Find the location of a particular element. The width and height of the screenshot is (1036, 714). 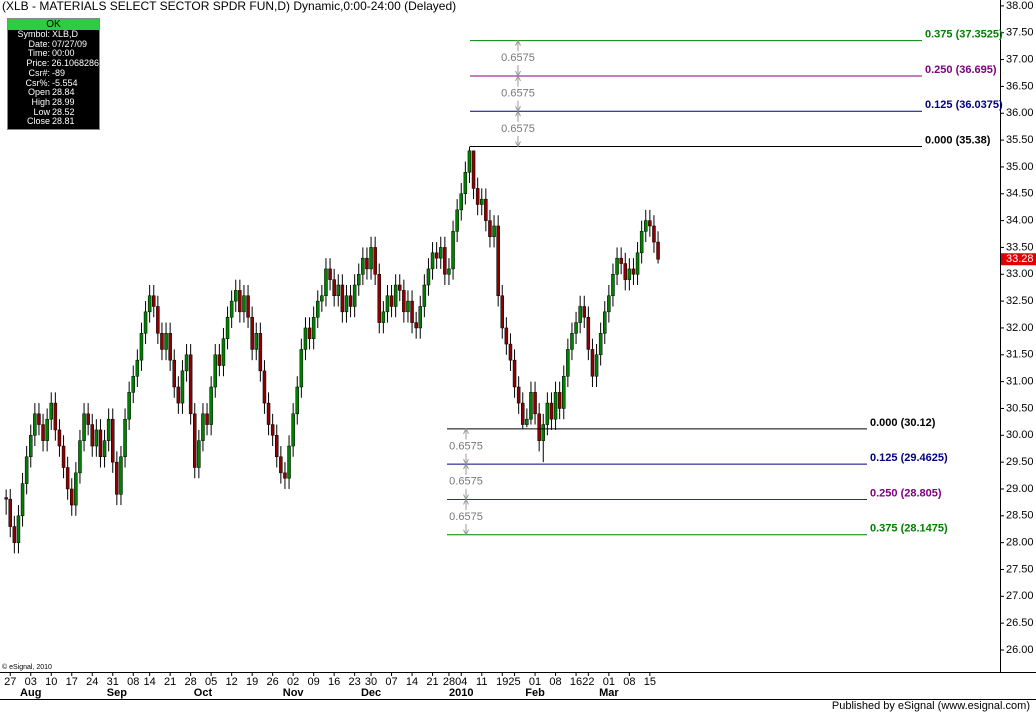

info-row: High 28.99 is located at coordinates (53, 102).